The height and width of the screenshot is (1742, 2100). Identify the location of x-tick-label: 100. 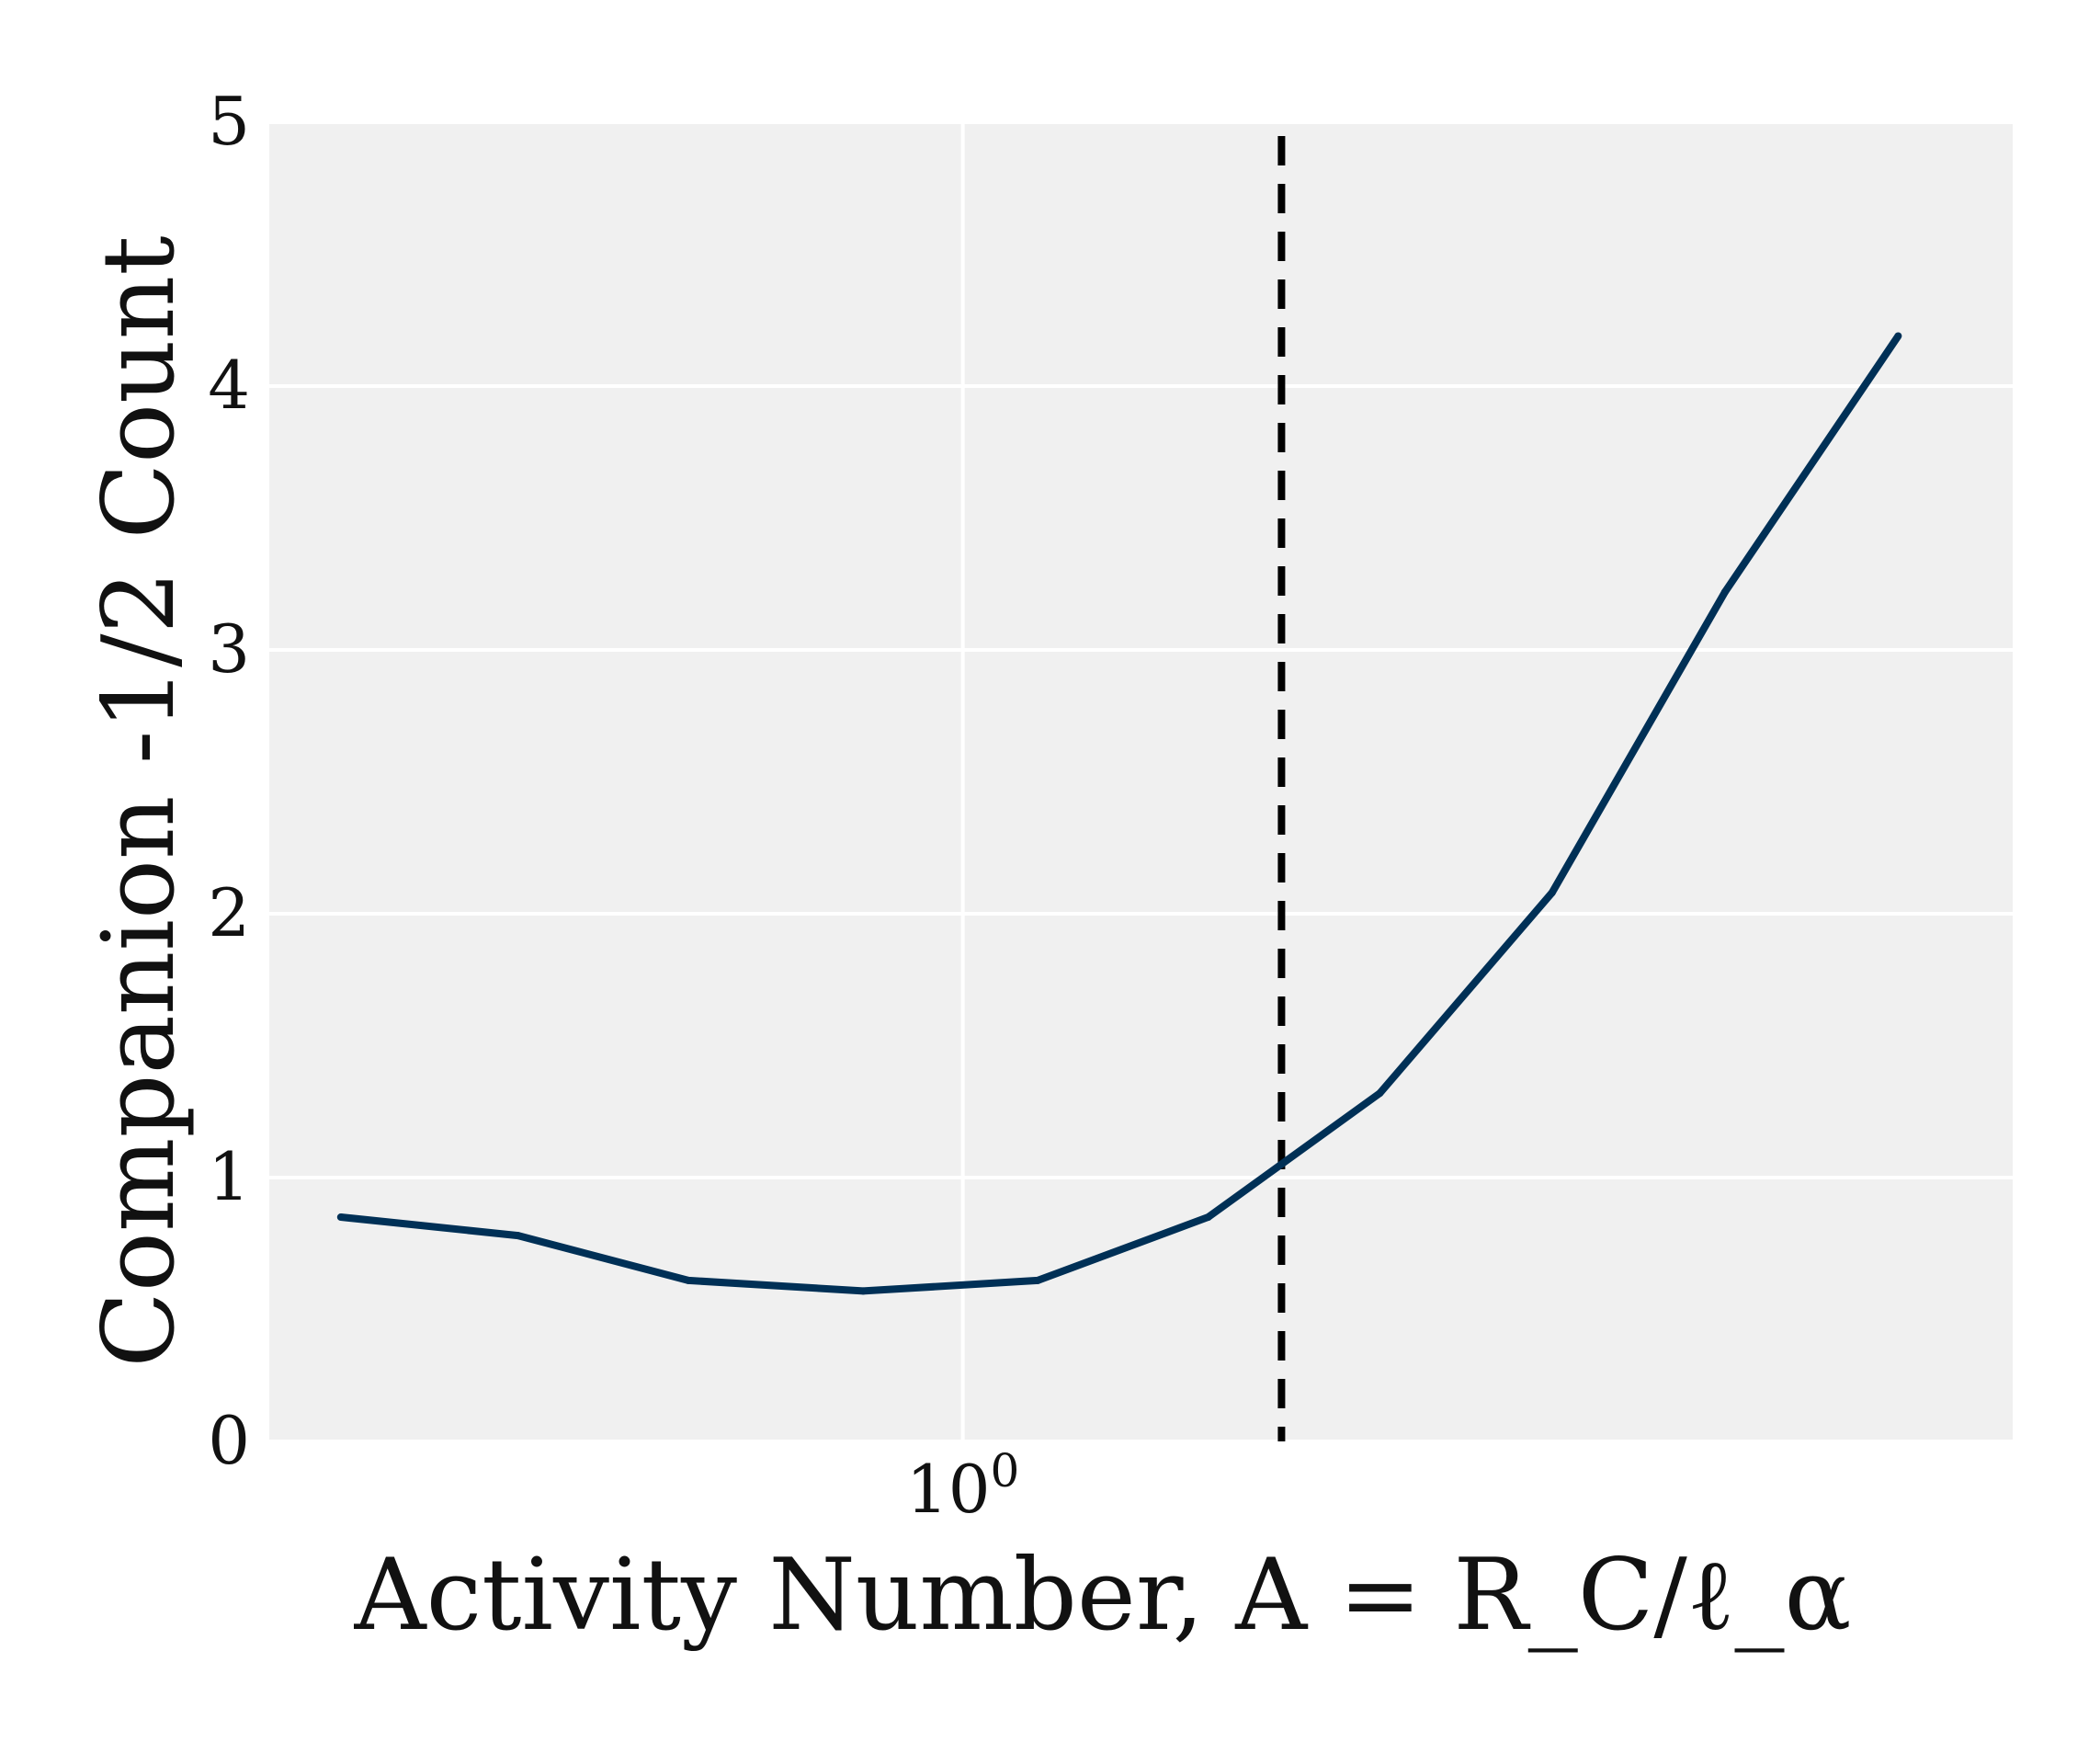
(962, 1486).